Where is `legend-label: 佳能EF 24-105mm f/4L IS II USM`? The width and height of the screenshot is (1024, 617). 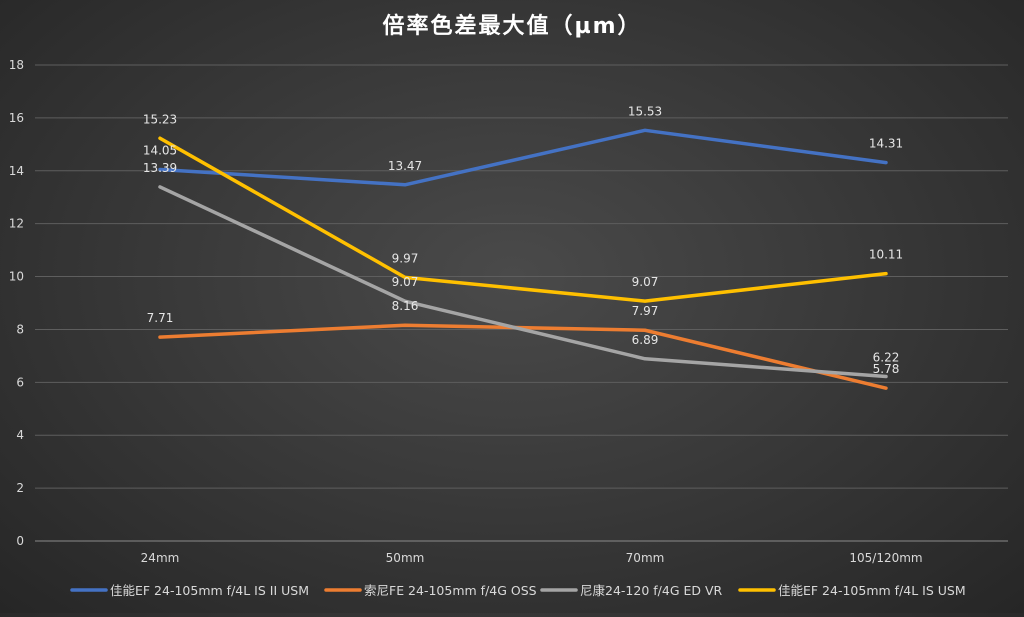
legend-label: 佳能EF 24-105mm f/4L IS II USM is located at coordinates (209, 590).